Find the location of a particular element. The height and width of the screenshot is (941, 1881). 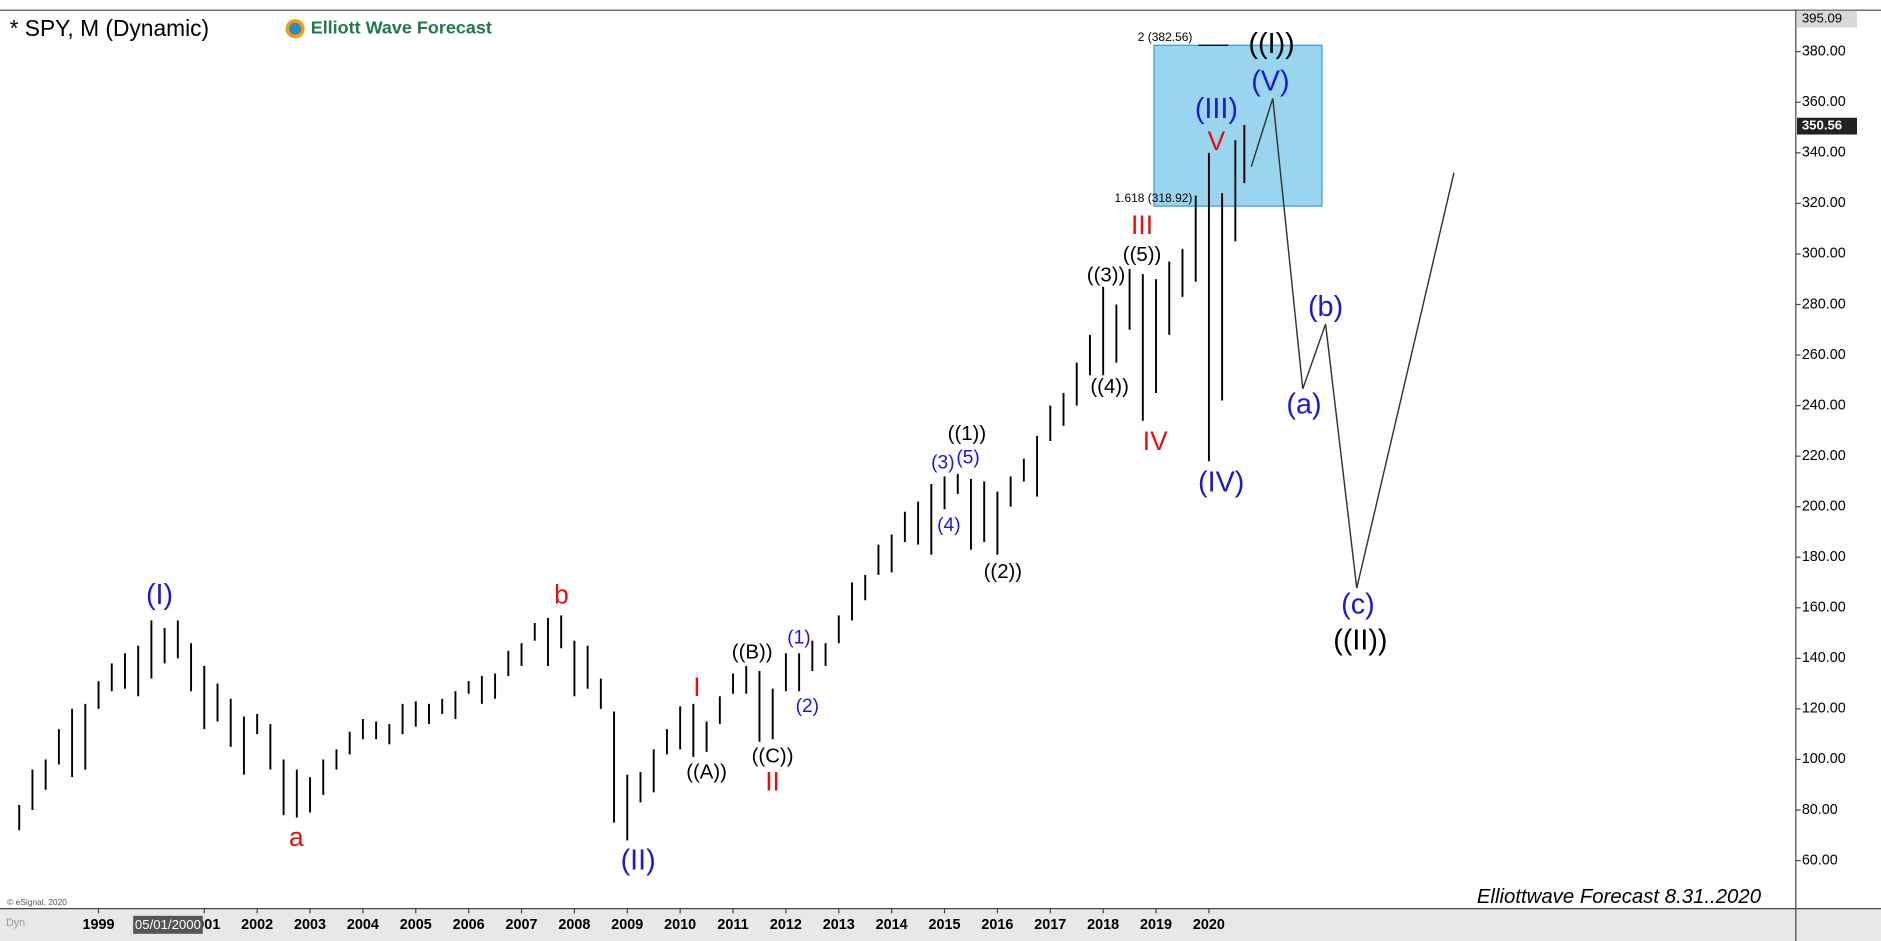

wave-label: IV is located at coordinates (1155, 441).